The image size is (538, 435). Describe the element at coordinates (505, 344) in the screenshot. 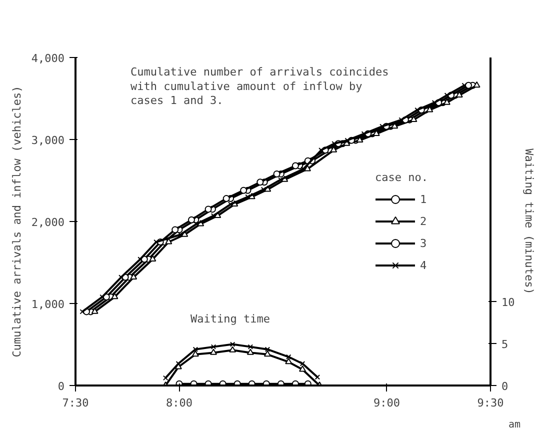

I see `y2-tick-label: 5` at that location.